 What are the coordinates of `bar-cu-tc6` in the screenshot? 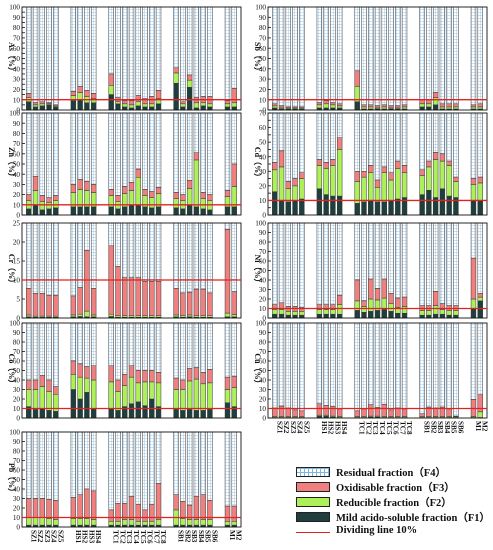 It's located at (391, 370).